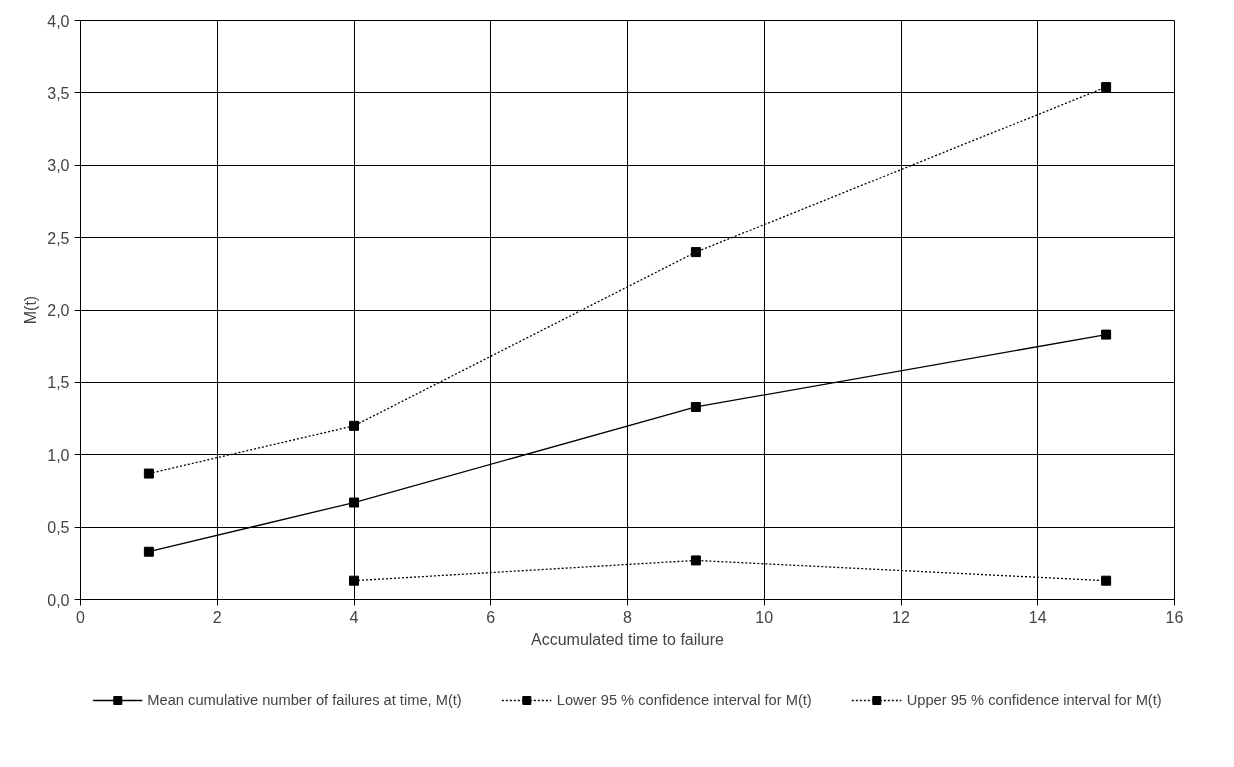  I want to click on y-tick-label: 2,0, so click(58, 310).